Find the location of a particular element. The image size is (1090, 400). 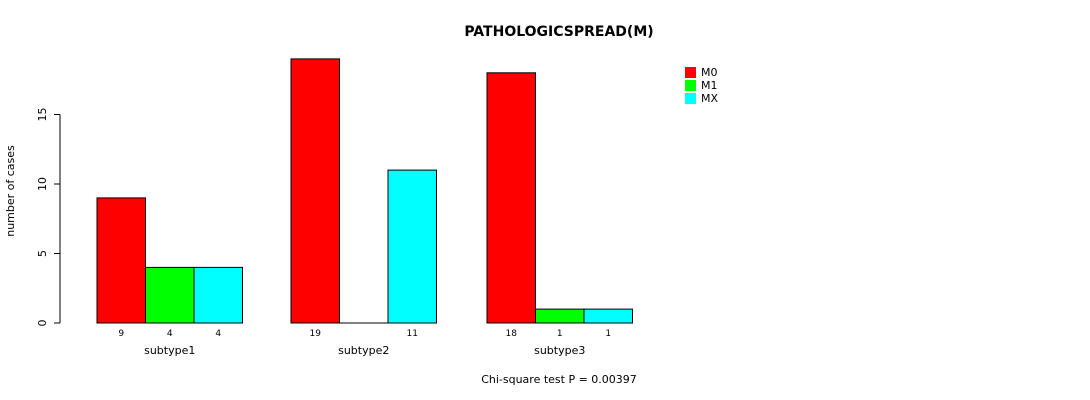

legend-swatch-M0 is located at coordinates (690, 72).